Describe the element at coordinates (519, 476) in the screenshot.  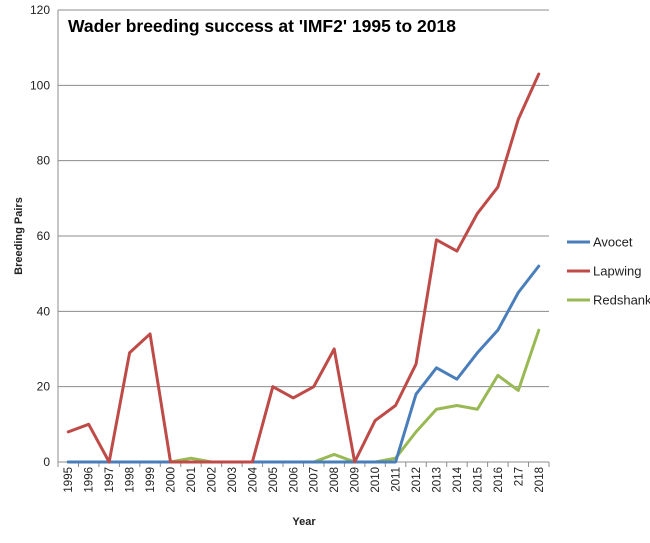
I see `x-tick-label: 217` at that location.